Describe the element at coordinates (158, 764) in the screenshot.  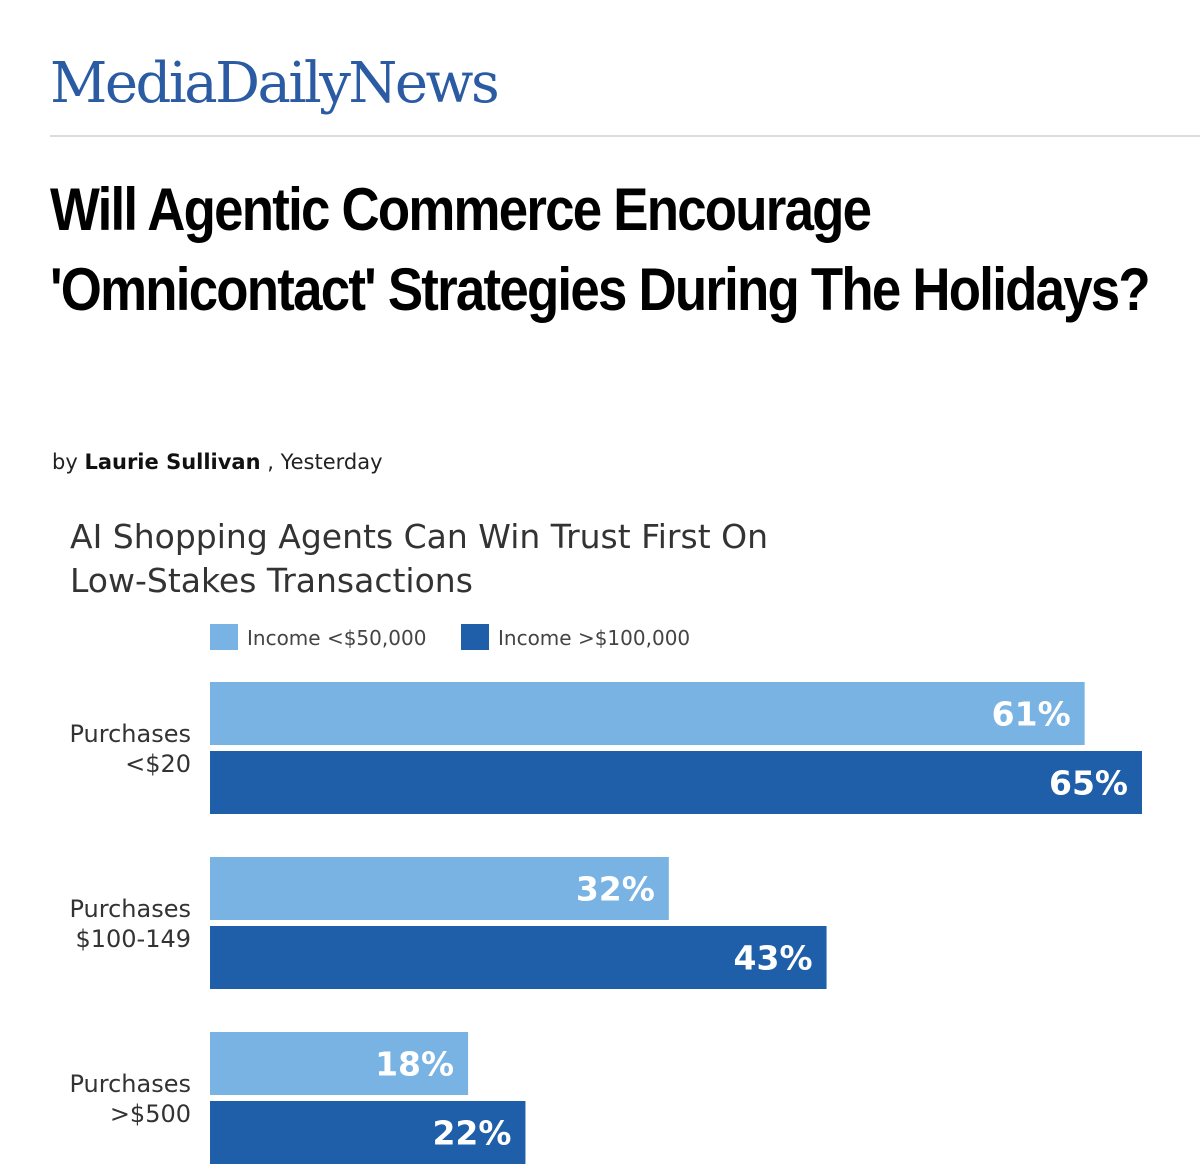
I see `category-label-1-line-2: <$20` at that location.